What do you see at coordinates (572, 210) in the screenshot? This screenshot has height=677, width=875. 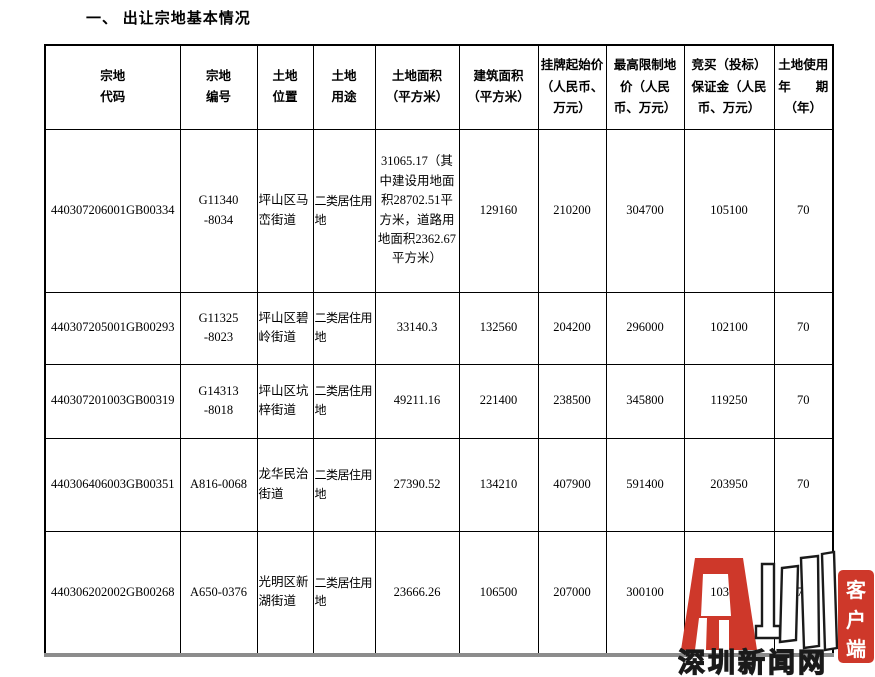 I see `cell-starting-price: 210200` at bounding box center [572, 210].